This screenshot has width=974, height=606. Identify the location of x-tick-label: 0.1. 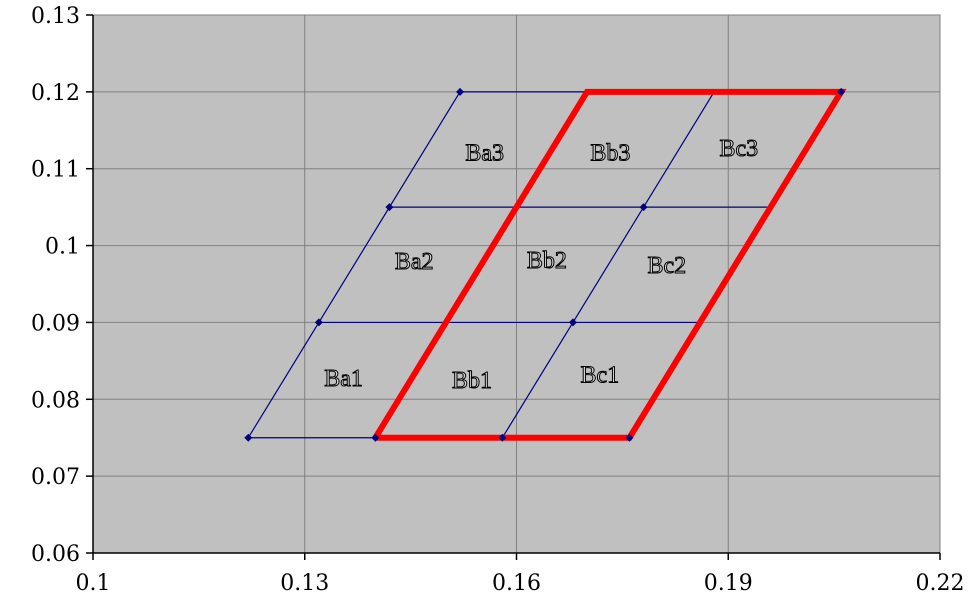
(93, 583).